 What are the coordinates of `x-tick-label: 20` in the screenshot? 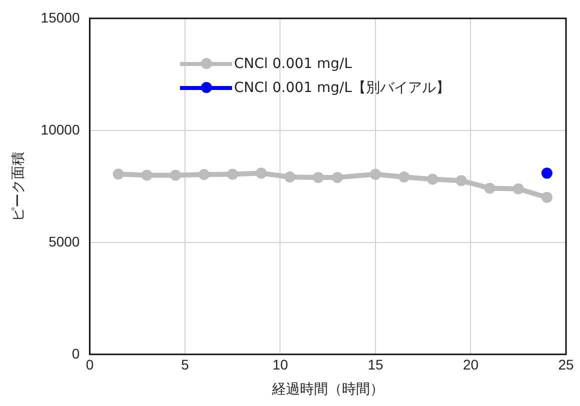 It's located at (470, 364).